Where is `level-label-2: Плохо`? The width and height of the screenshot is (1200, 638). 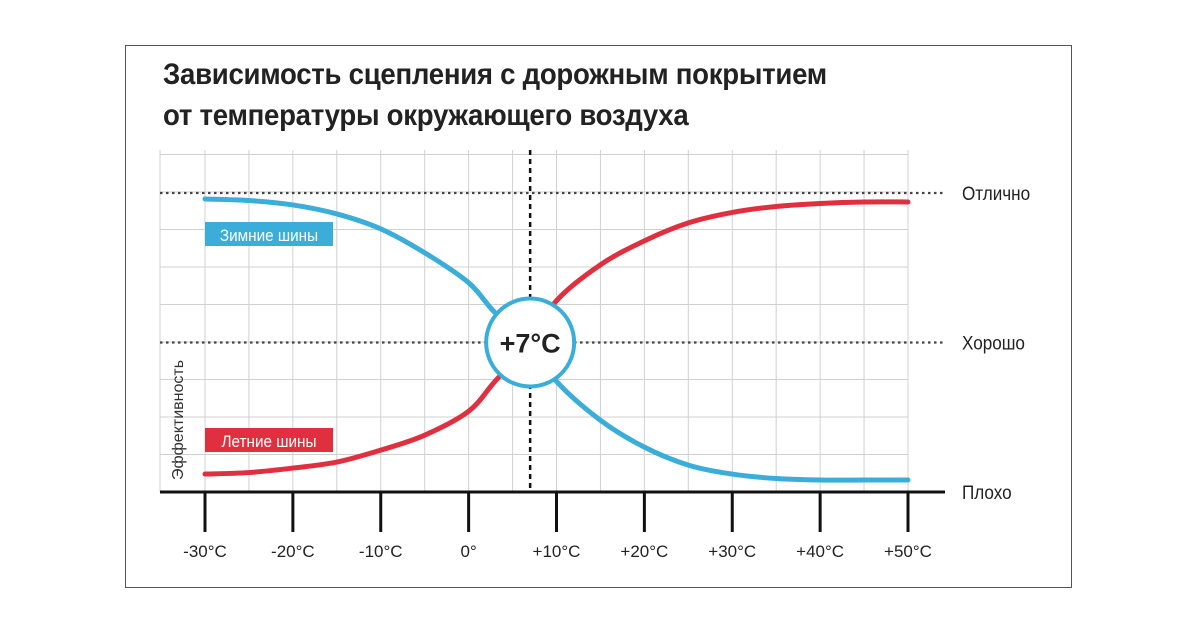
level-label-2: Плохо is located at coordinates (987, 492).